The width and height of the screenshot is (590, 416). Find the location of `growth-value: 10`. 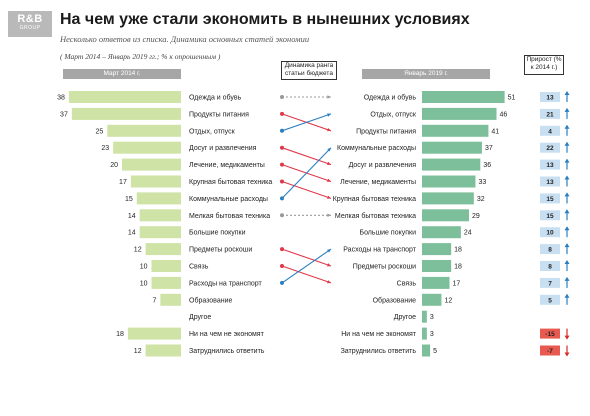

growth-value: 10 is located at coordinates (550, 233).